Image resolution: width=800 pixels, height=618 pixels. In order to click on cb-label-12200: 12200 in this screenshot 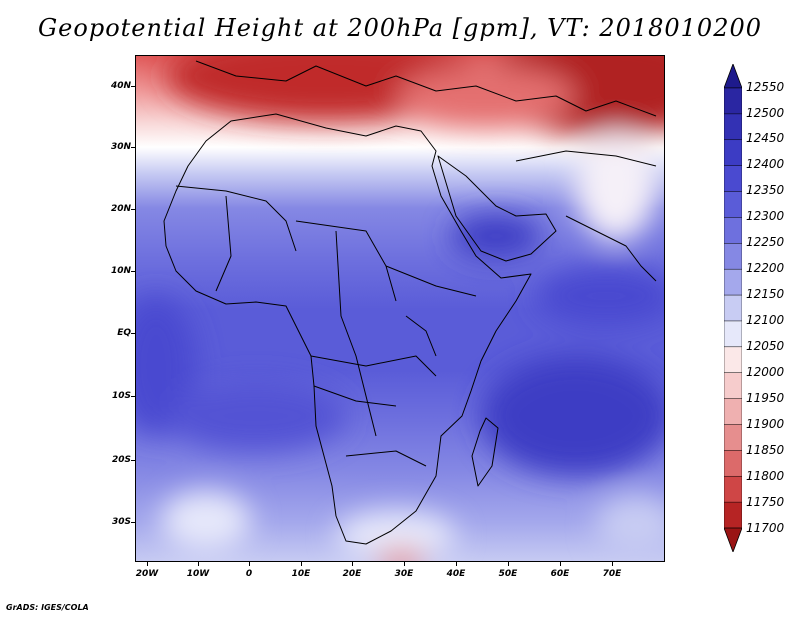, I will do `click(765, 268)`.